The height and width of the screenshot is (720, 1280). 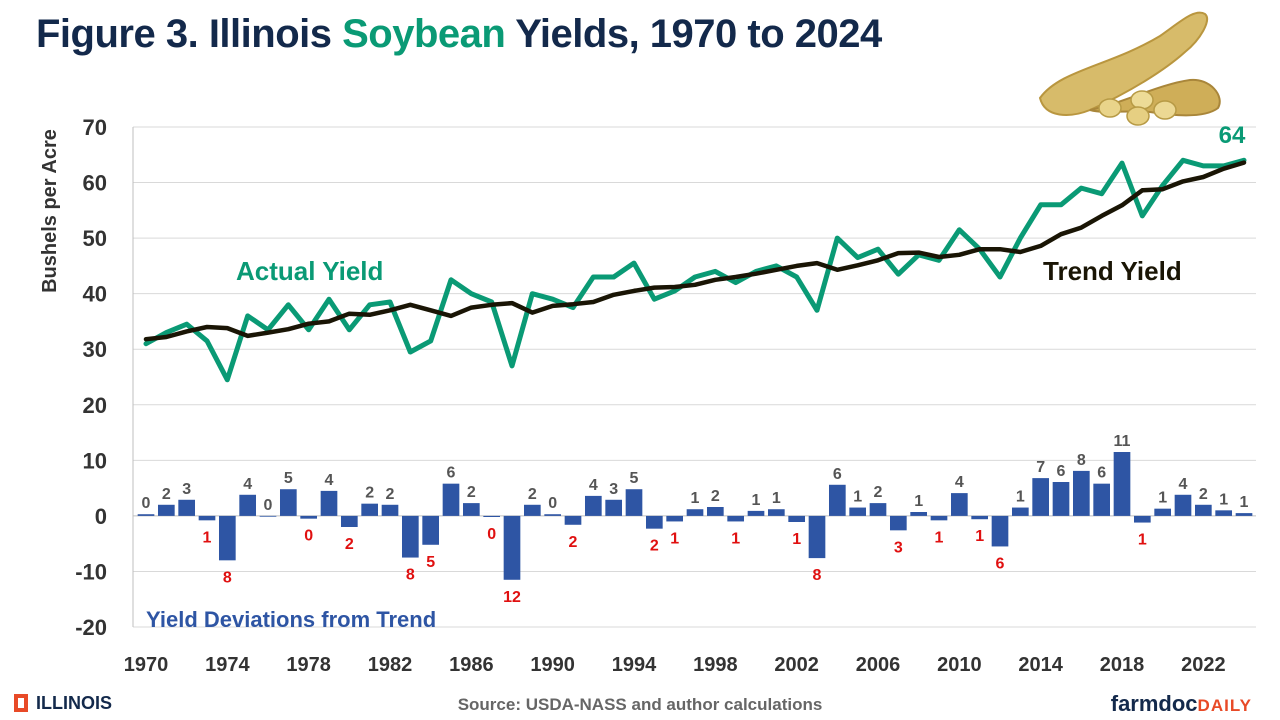 What do you see at coordinates (91, 377) in the screenshot?
I see `y-axis-ticks: -20 -10 0 10 20 30 40 50 60 70` at bounding box center [91, 377].